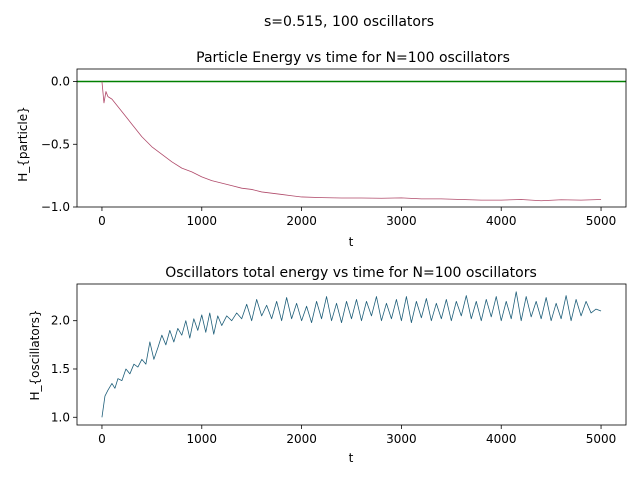  What do you see at coordinates (401, 439) in the screenshot?
I see `bottom-x-tick-label: 3000` at bounding box center [401, 439].